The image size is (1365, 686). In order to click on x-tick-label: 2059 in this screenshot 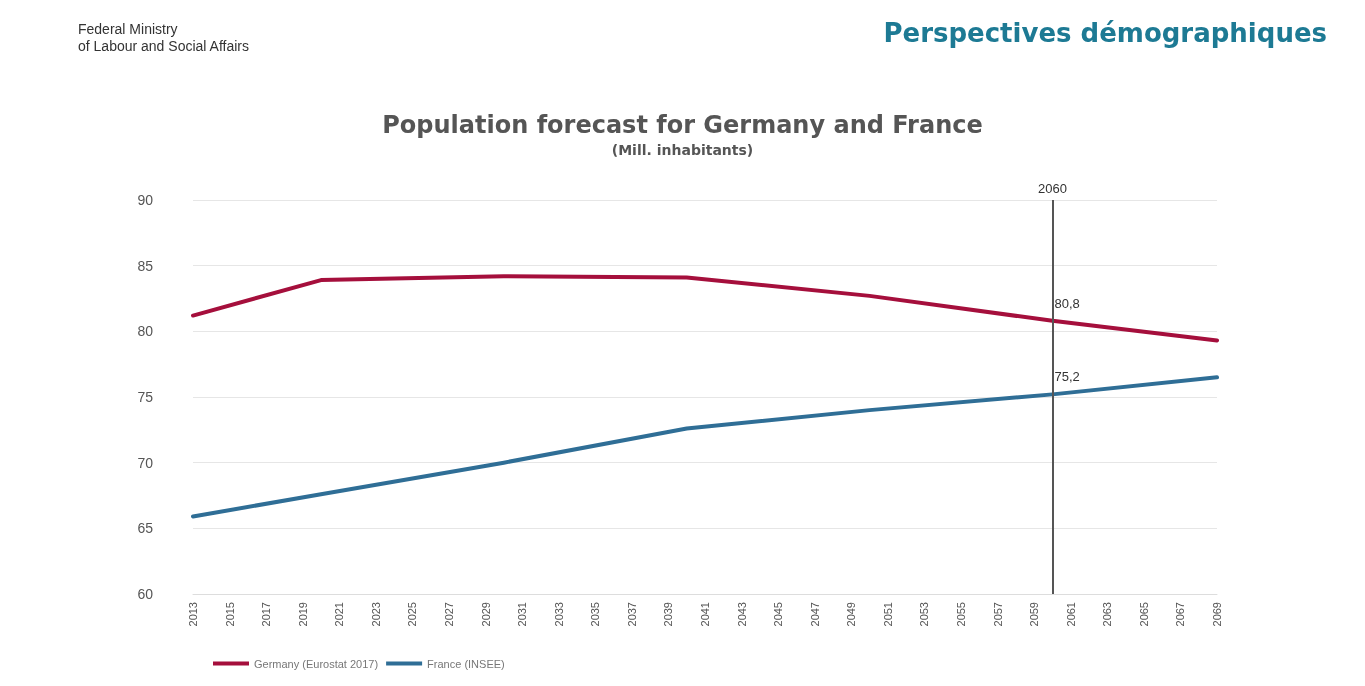, I will do `click(1034, 614)`.